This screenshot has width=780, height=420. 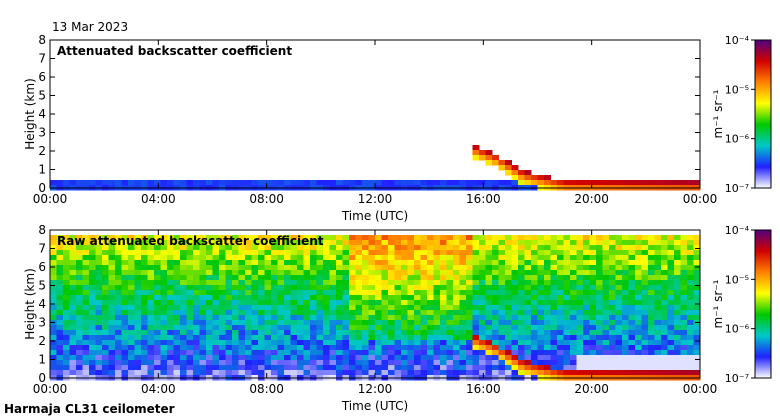 What do you see at coordinates (174, 51) in the screenshot?
I see `chart-title: Attenuated backscatter coefficient` at bounding box center [174, 51].